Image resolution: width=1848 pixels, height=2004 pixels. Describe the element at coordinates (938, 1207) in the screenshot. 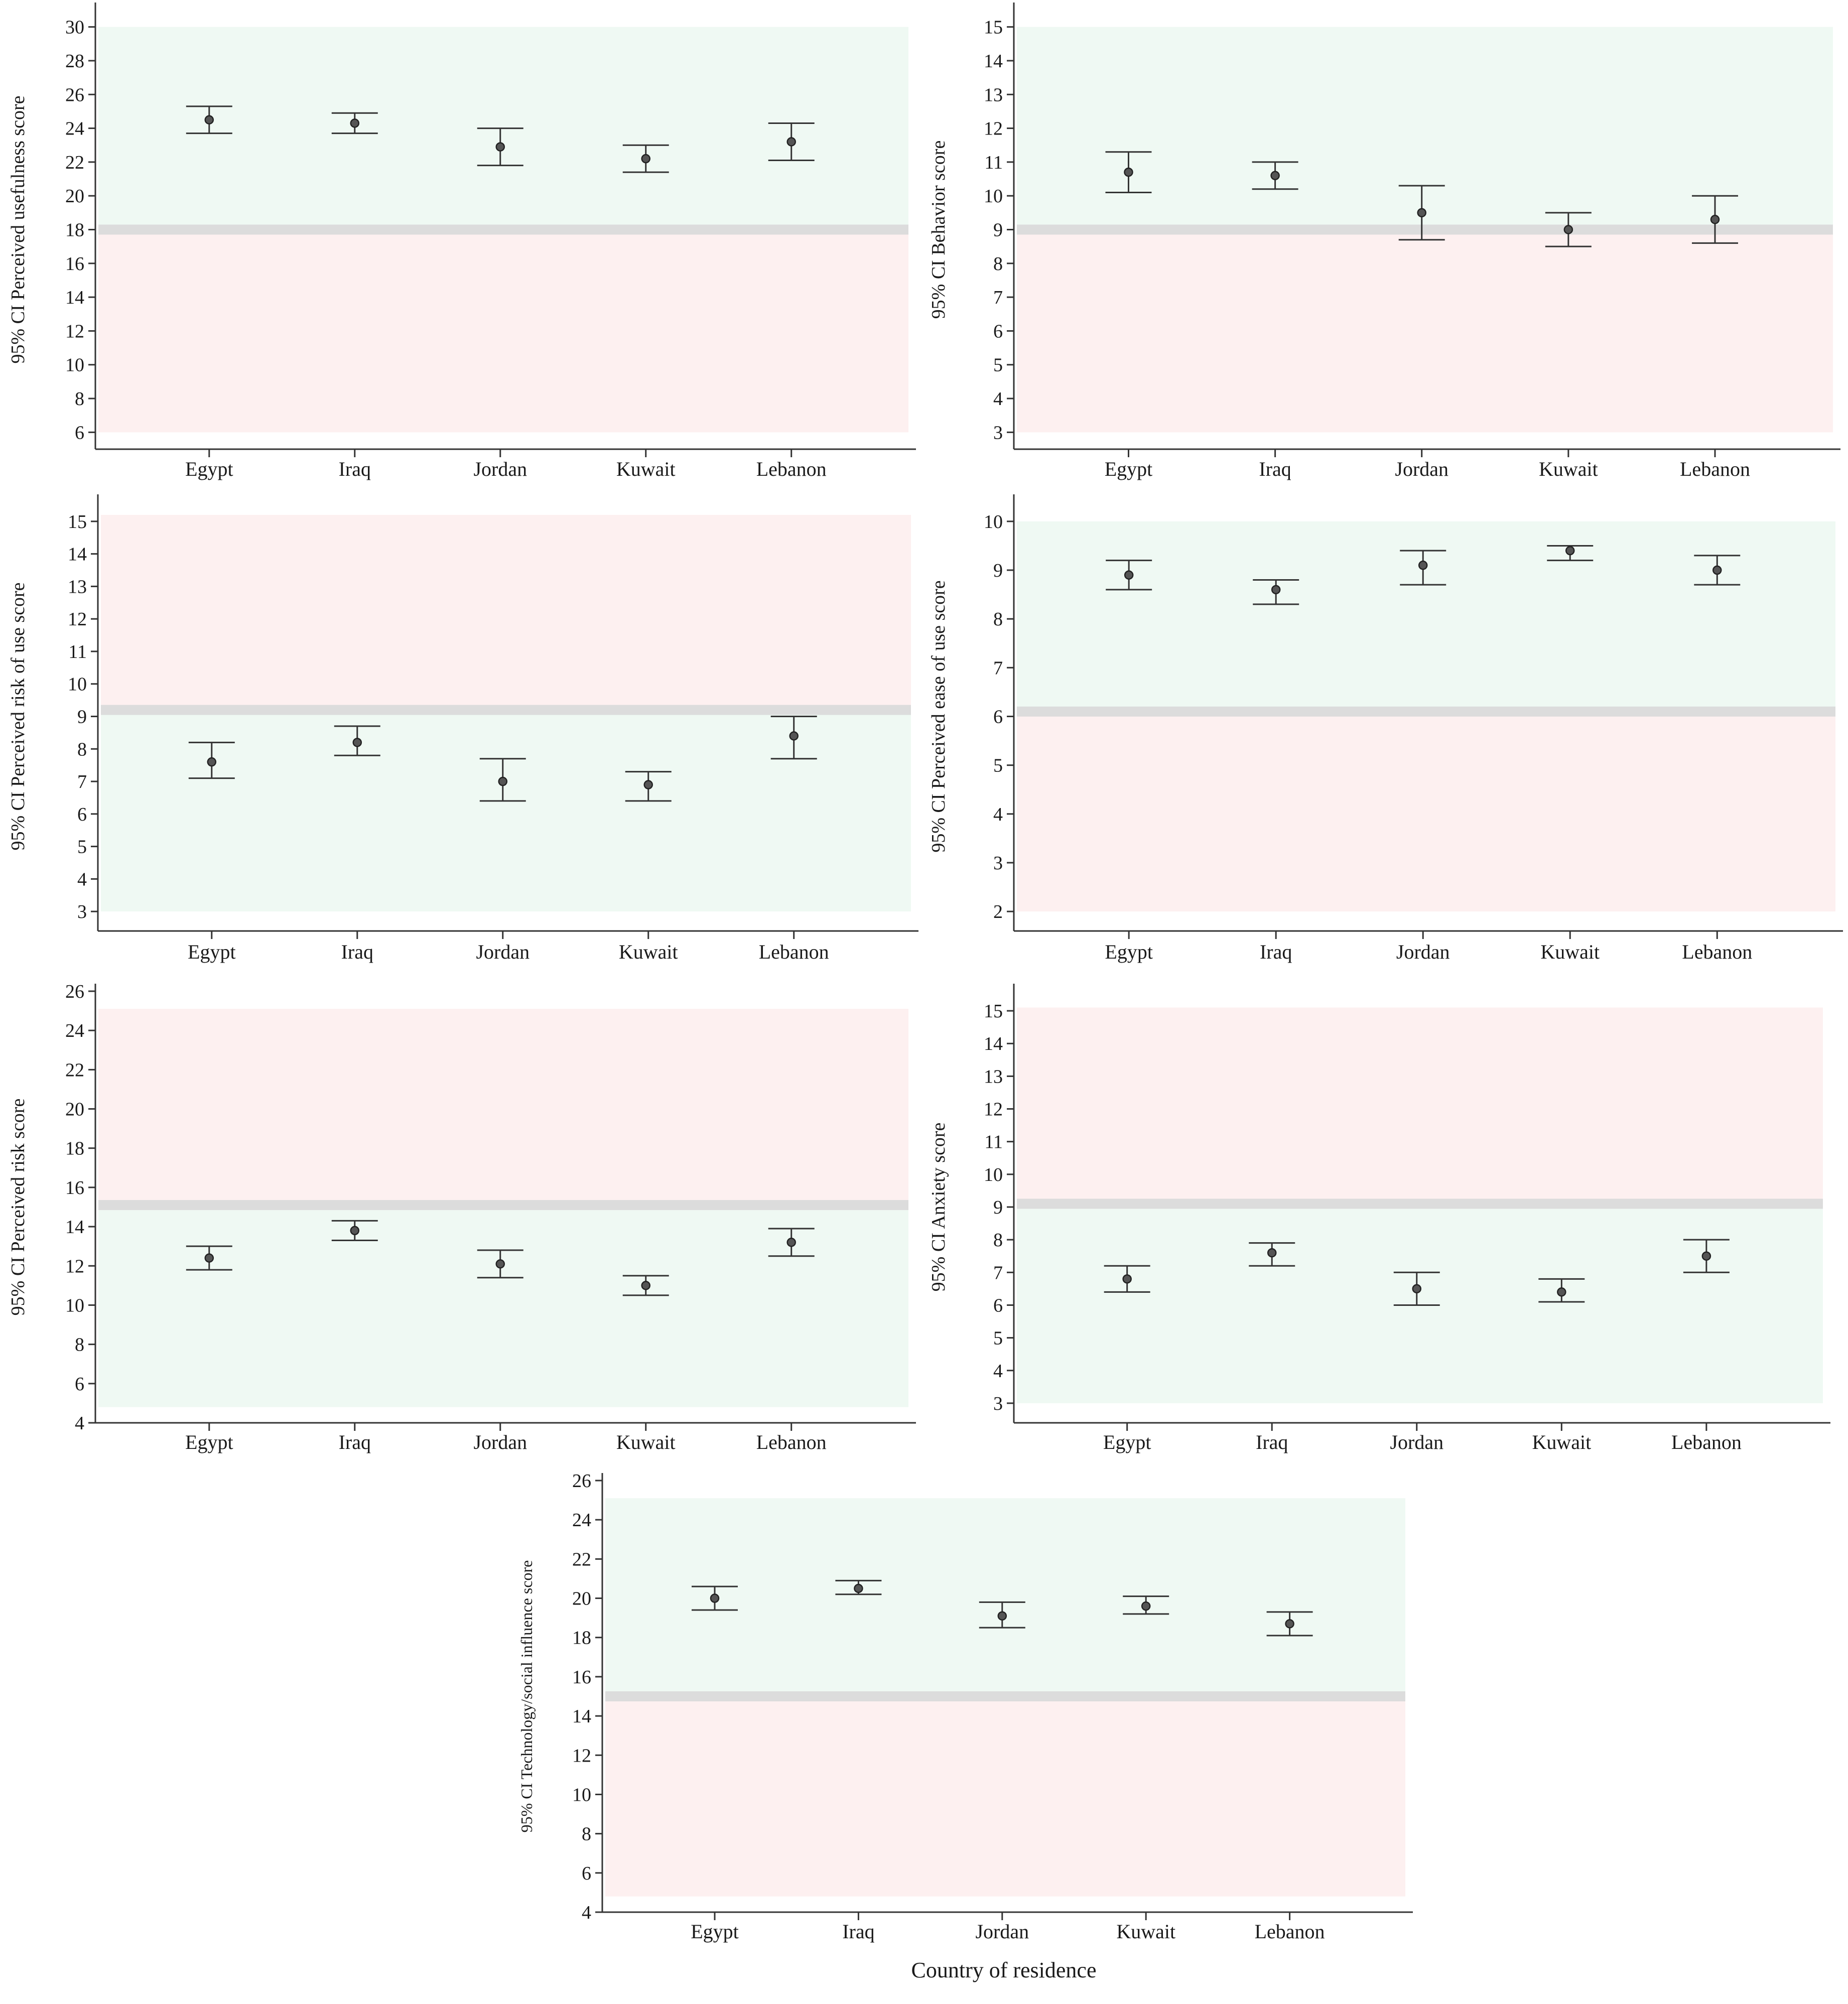

I see `y-axis-title: 95% CI Anxiety score` at that location.